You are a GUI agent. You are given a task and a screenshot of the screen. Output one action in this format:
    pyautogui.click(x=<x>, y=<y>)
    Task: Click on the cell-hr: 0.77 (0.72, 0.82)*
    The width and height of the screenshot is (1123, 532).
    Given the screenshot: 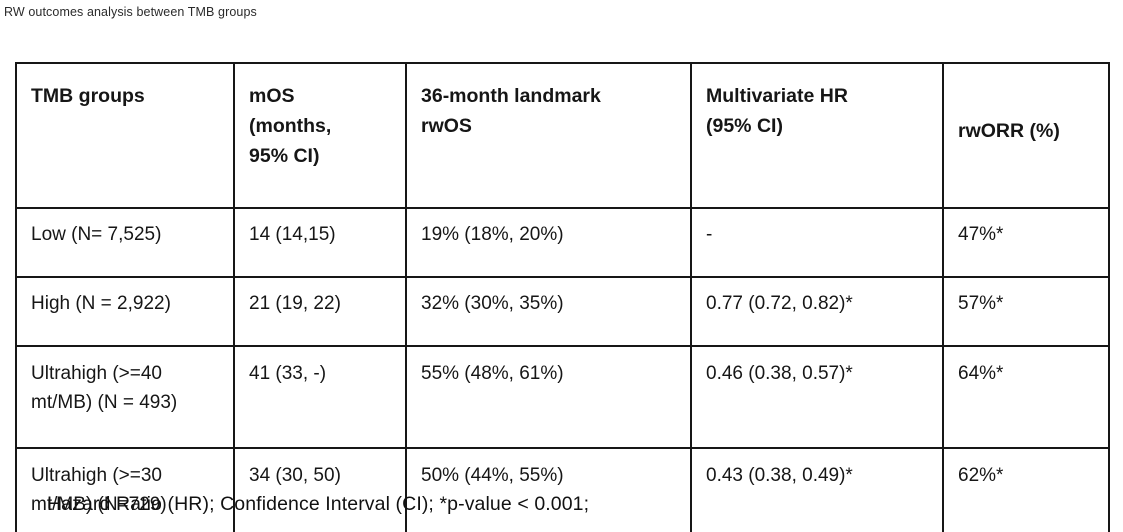 What is the action you would take?
    pyautogui.click(x=817, y=311)
    